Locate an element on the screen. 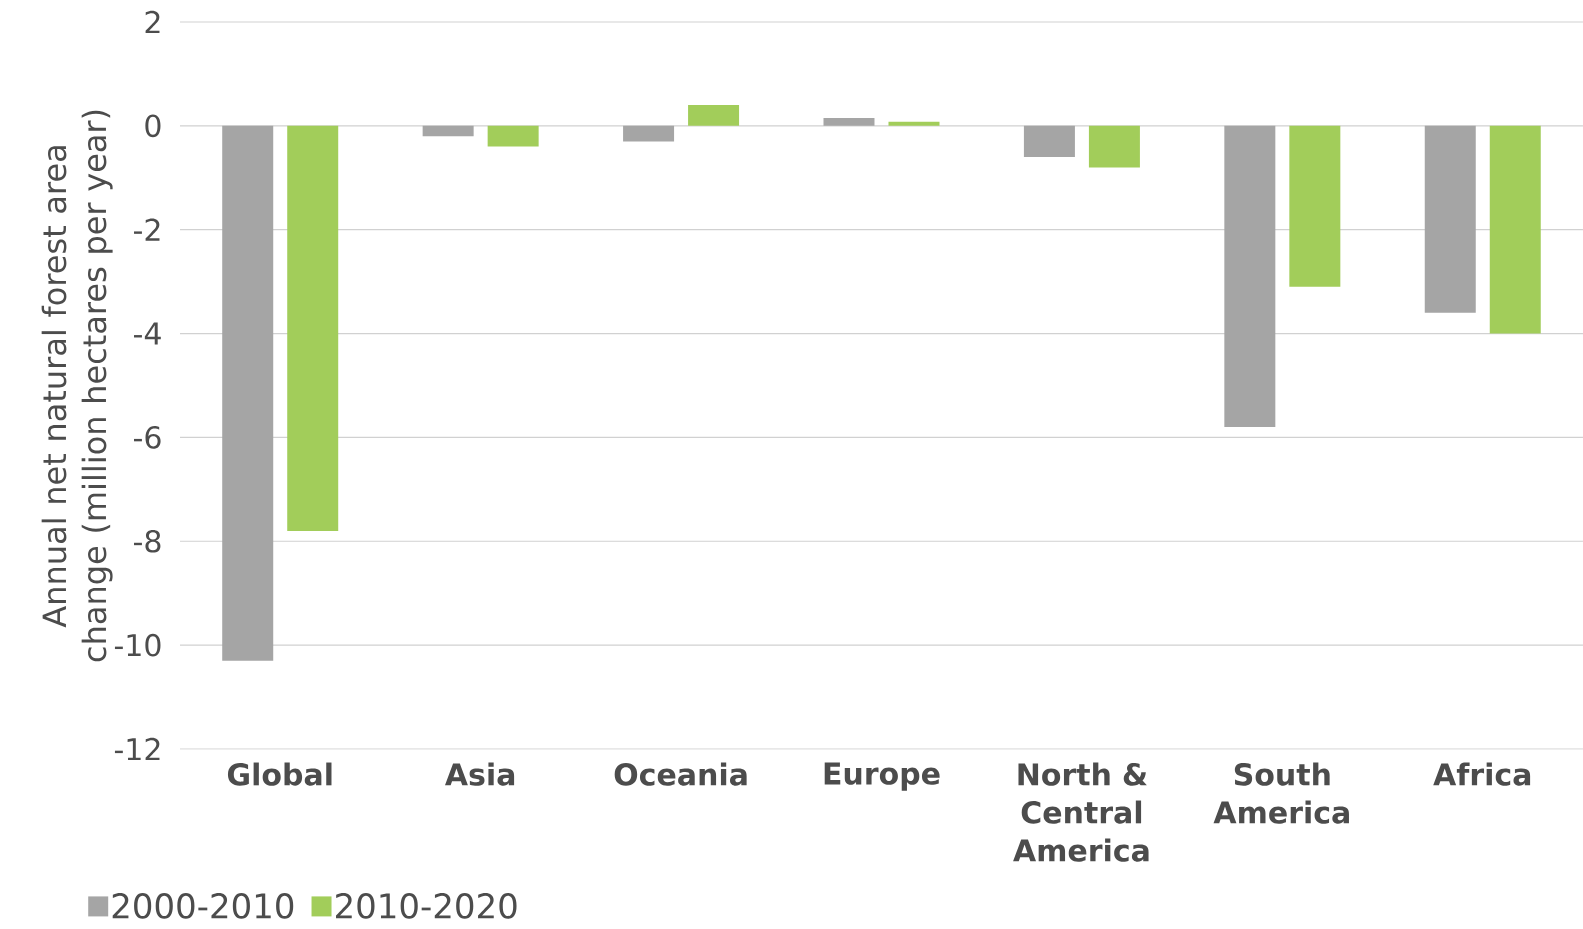  y-tick-label: -12 is located at coordinates (137, 749).